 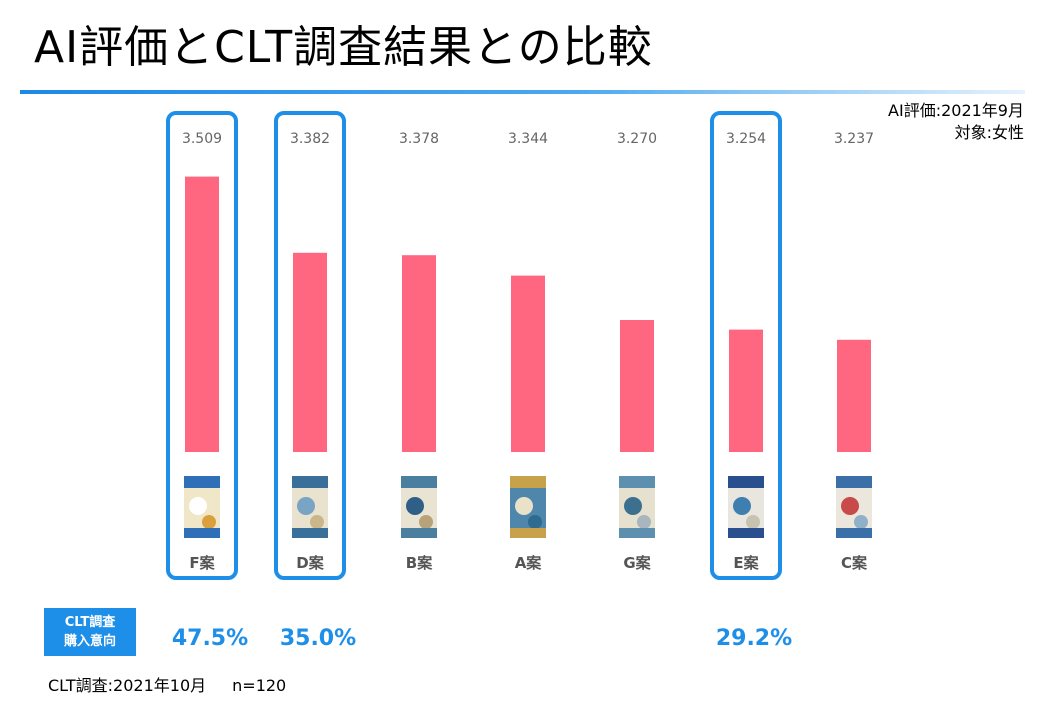 What do you see at coordinates (202, 139) in the screenshot?
I see `value-label-option-1: 3.509` at bounding box center [202, 139].